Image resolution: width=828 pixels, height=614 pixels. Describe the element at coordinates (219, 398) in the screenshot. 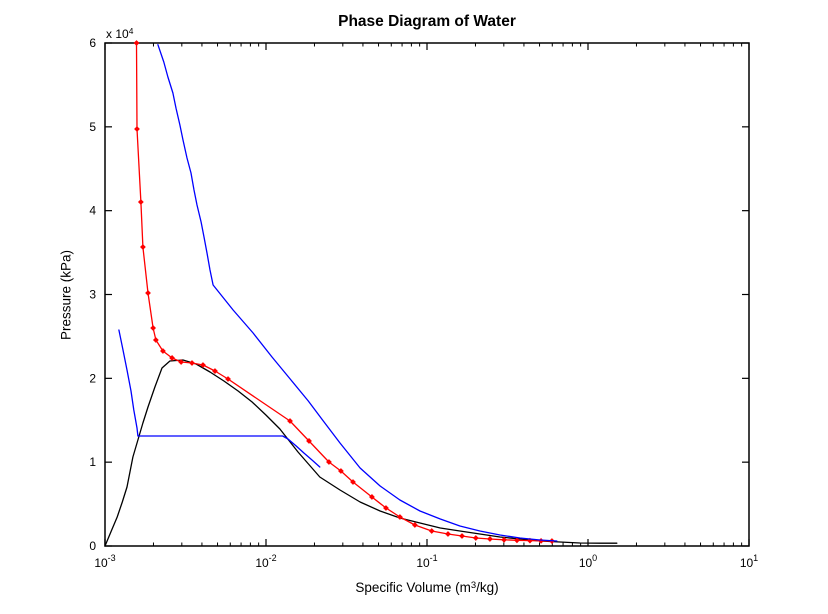

I see `series-subcritical-isotherm` at that location.